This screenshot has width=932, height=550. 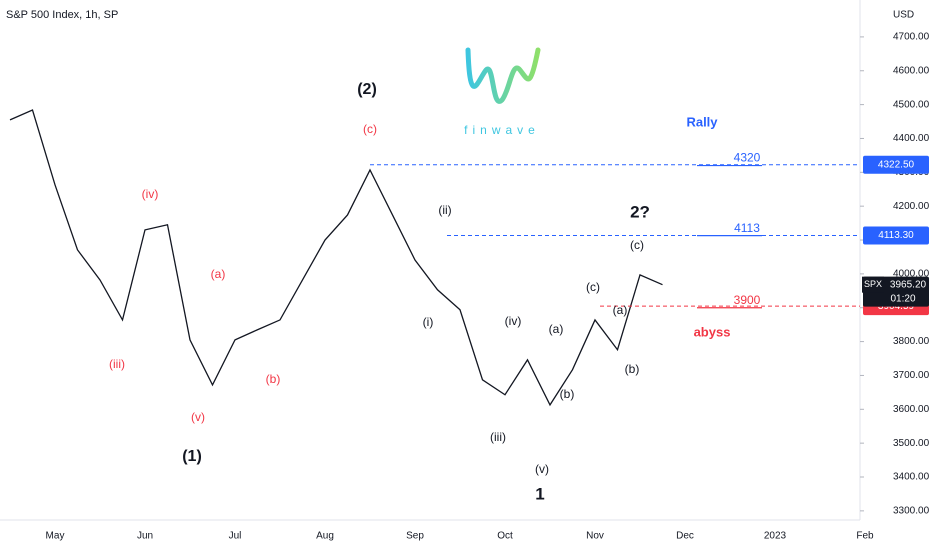 I want to click on symbol-tag, so click(x=873, y=284).